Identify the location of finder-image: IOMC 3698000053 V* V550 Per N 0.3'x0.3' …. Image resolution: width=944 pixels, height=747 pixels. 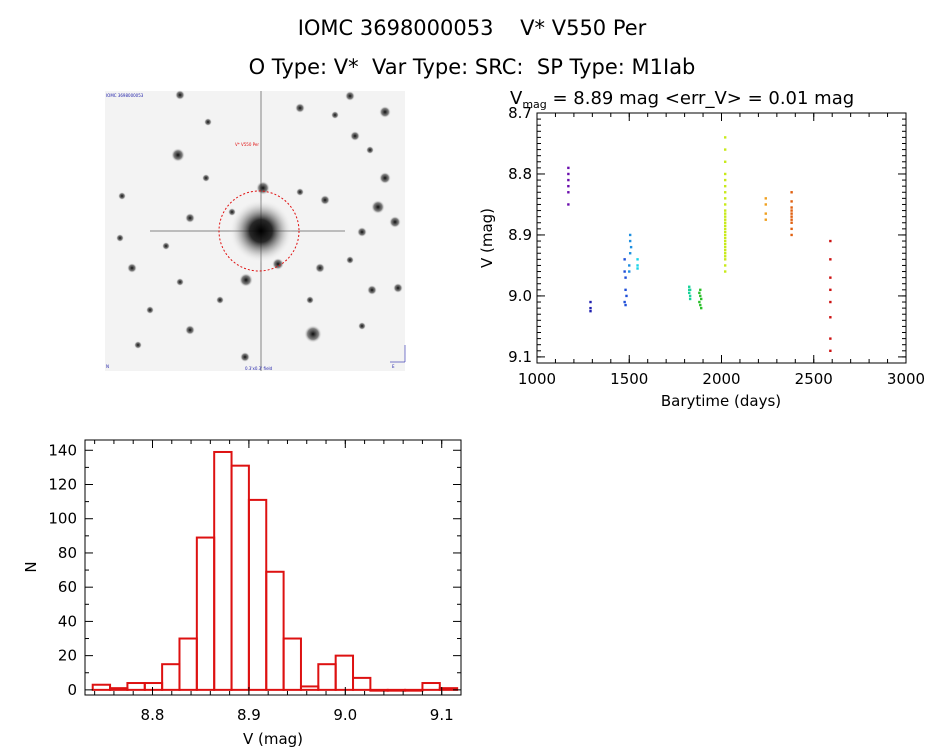
(255, 230).